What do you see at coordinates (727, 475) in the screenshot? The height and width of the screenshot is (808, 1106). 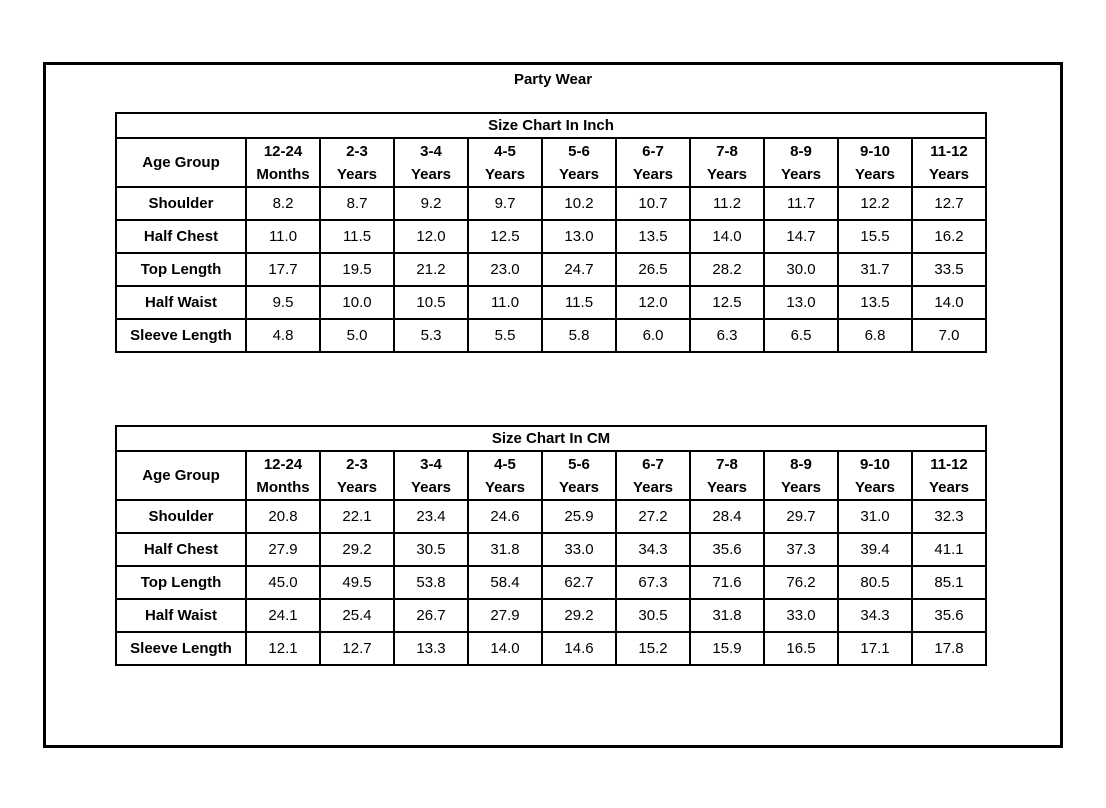 I see `column-header: 7-8 Years` at bounding box center [727, 475].